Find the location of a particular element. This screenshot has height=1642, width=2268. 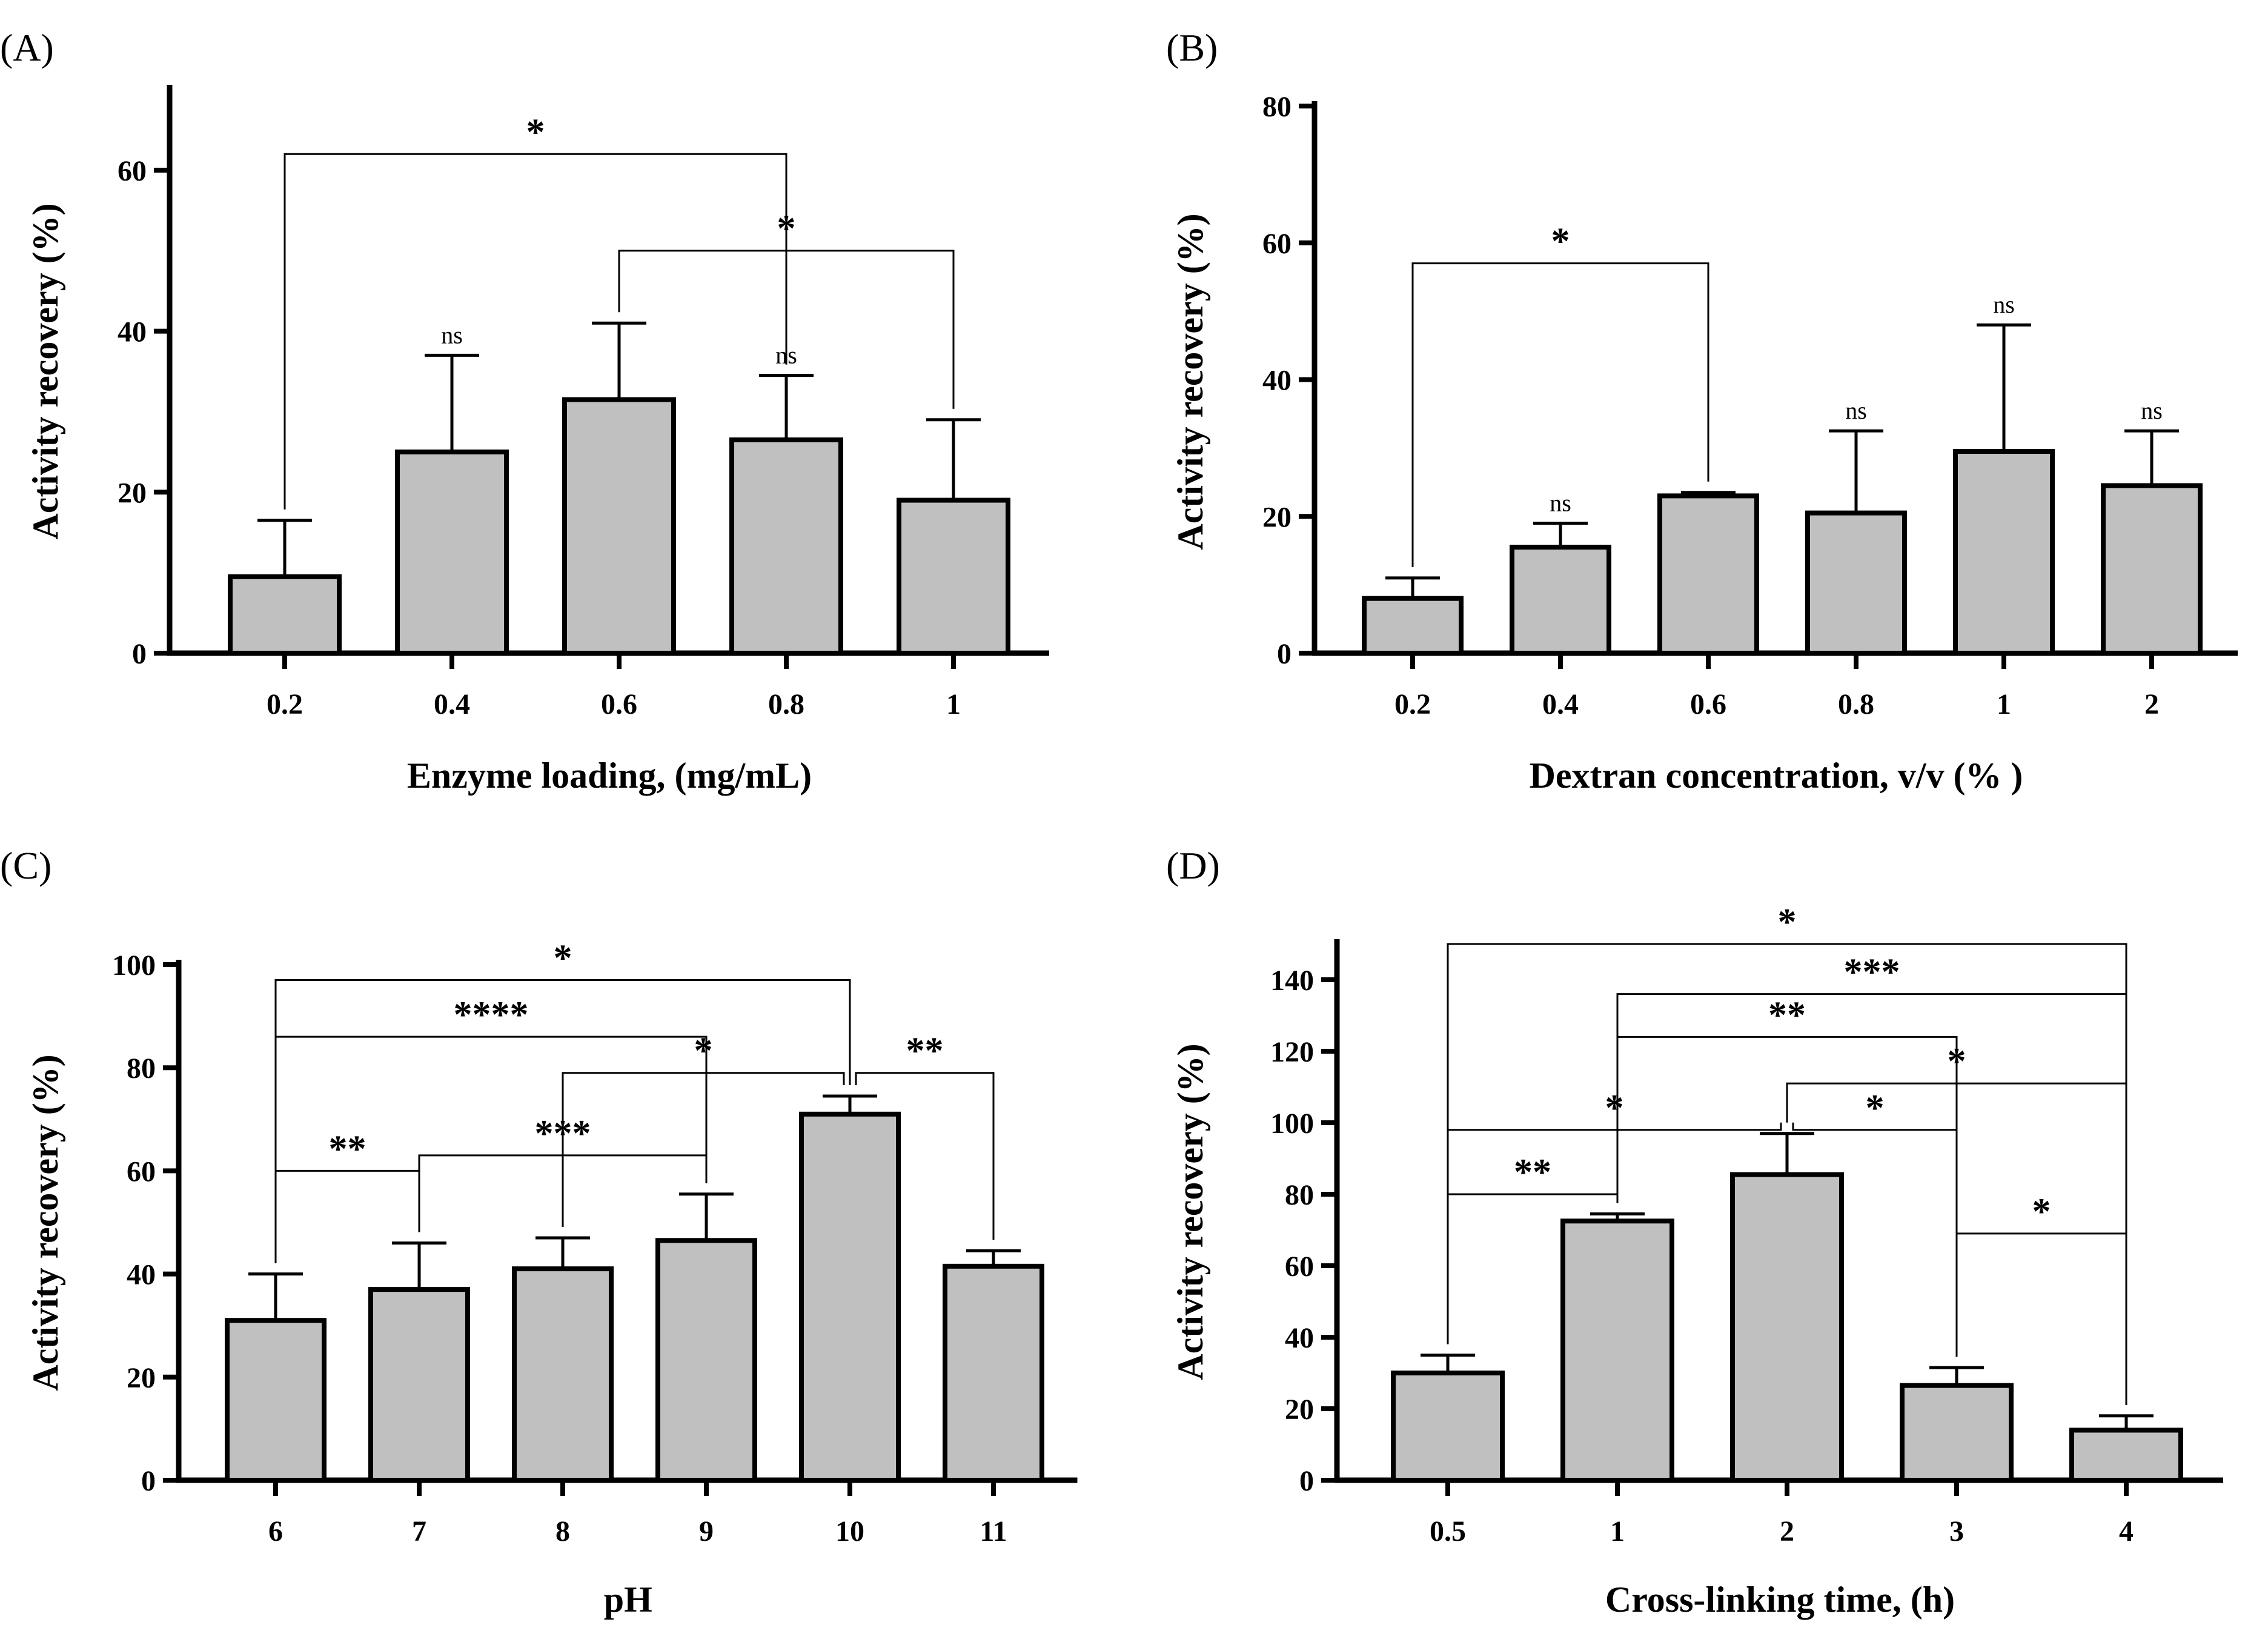

x-axis-title: Cross-linking time, (h) is located at coordinates (1780, 1600).